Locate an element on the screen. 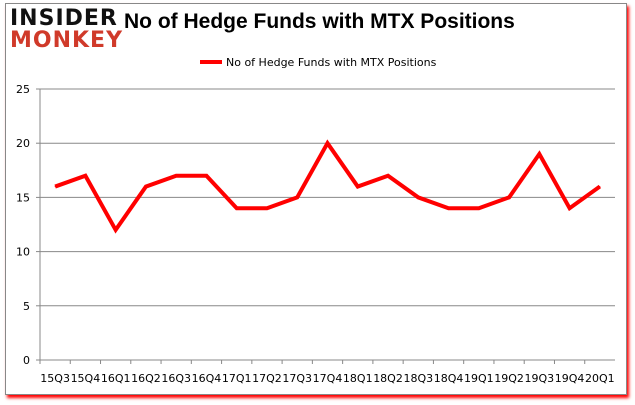 The image size is (635, 405). x-tick-label: 20Q1 is located at coordinates (600, 378).